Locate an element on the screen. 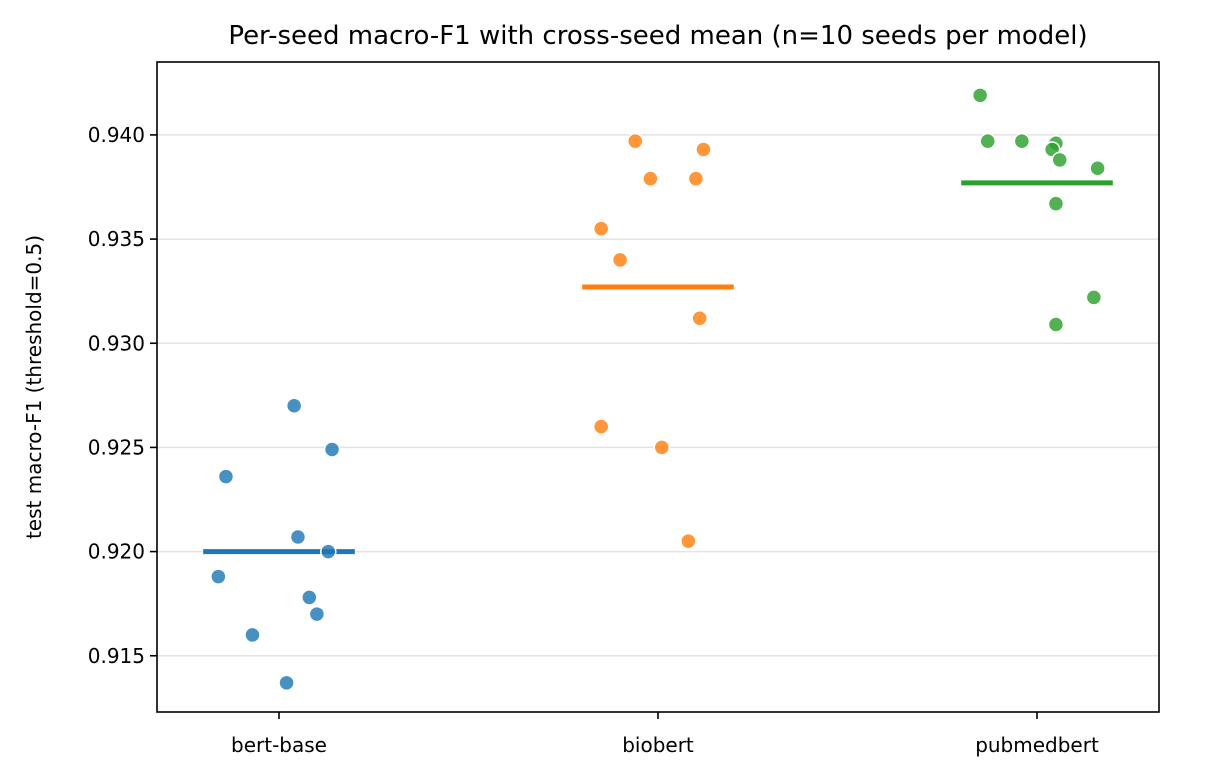 The height and width of the screenshot is (779, 1230). y-axis-ticks: 0.915 0.920 0.925 0.930 0.935 0.940 is located at coordinates (122, 395).